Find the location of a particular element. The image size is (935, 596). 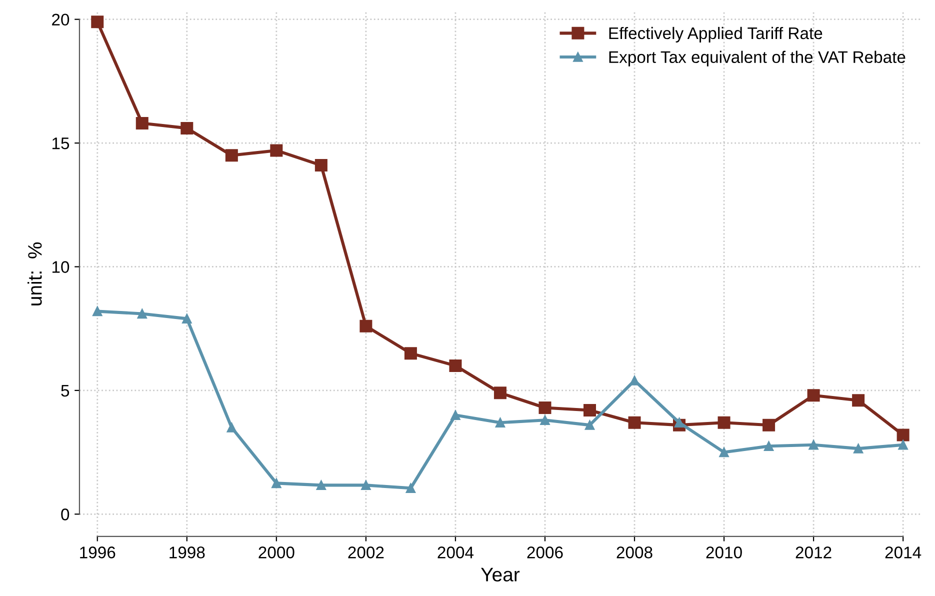

legend-label: Export Tax equivalent of the VAT Rebate is located at coordinates (757, 58).